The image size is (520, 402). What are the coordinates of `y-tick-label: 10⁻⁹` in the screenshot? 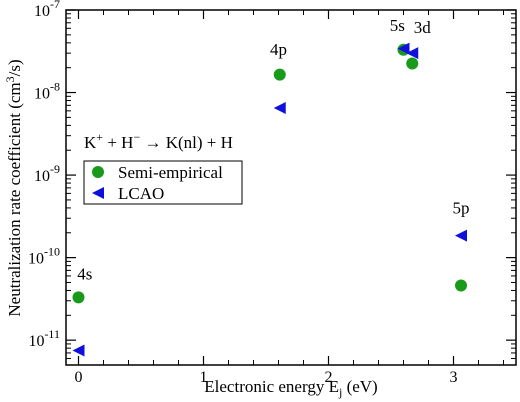 It's located at (47, 173).